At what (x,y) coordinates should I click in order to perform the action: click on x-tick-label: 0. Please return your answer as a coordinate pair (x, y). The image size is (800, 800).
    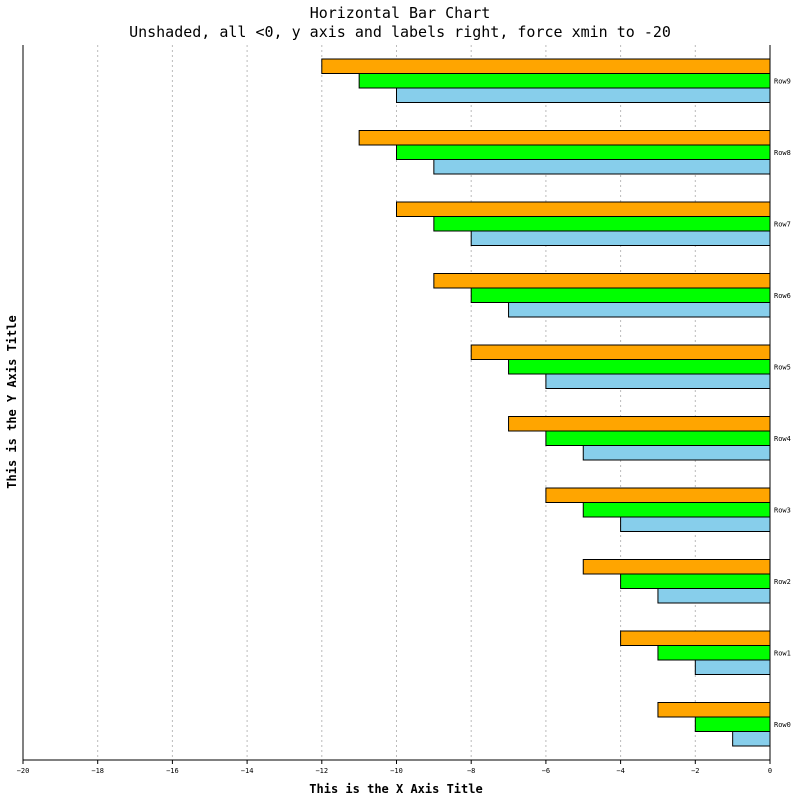
    Looking at the image, I should click on (770, 771).